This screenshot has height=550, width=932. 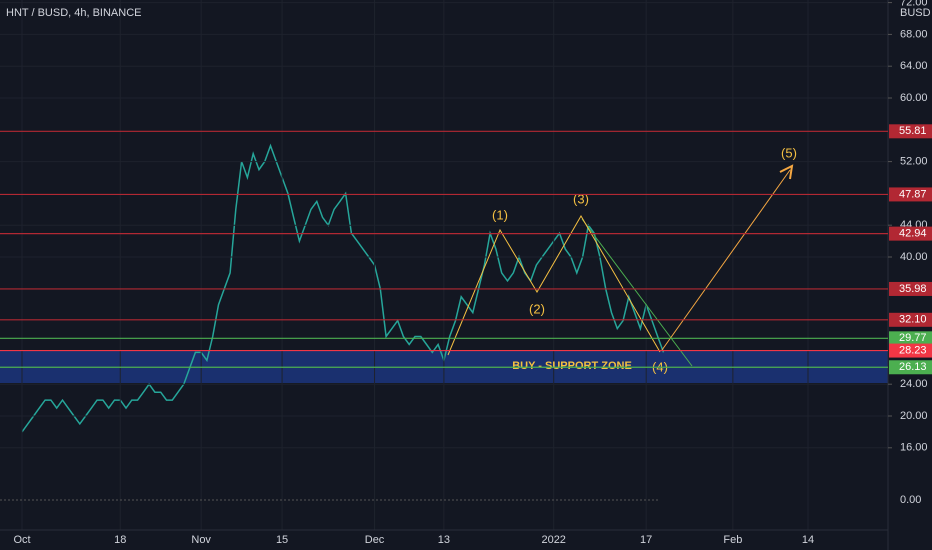 What do you see at coordinates (914, 384) in the screenshot?
I see `y-tick-label: 24.00` at bounding box center [914, 384].